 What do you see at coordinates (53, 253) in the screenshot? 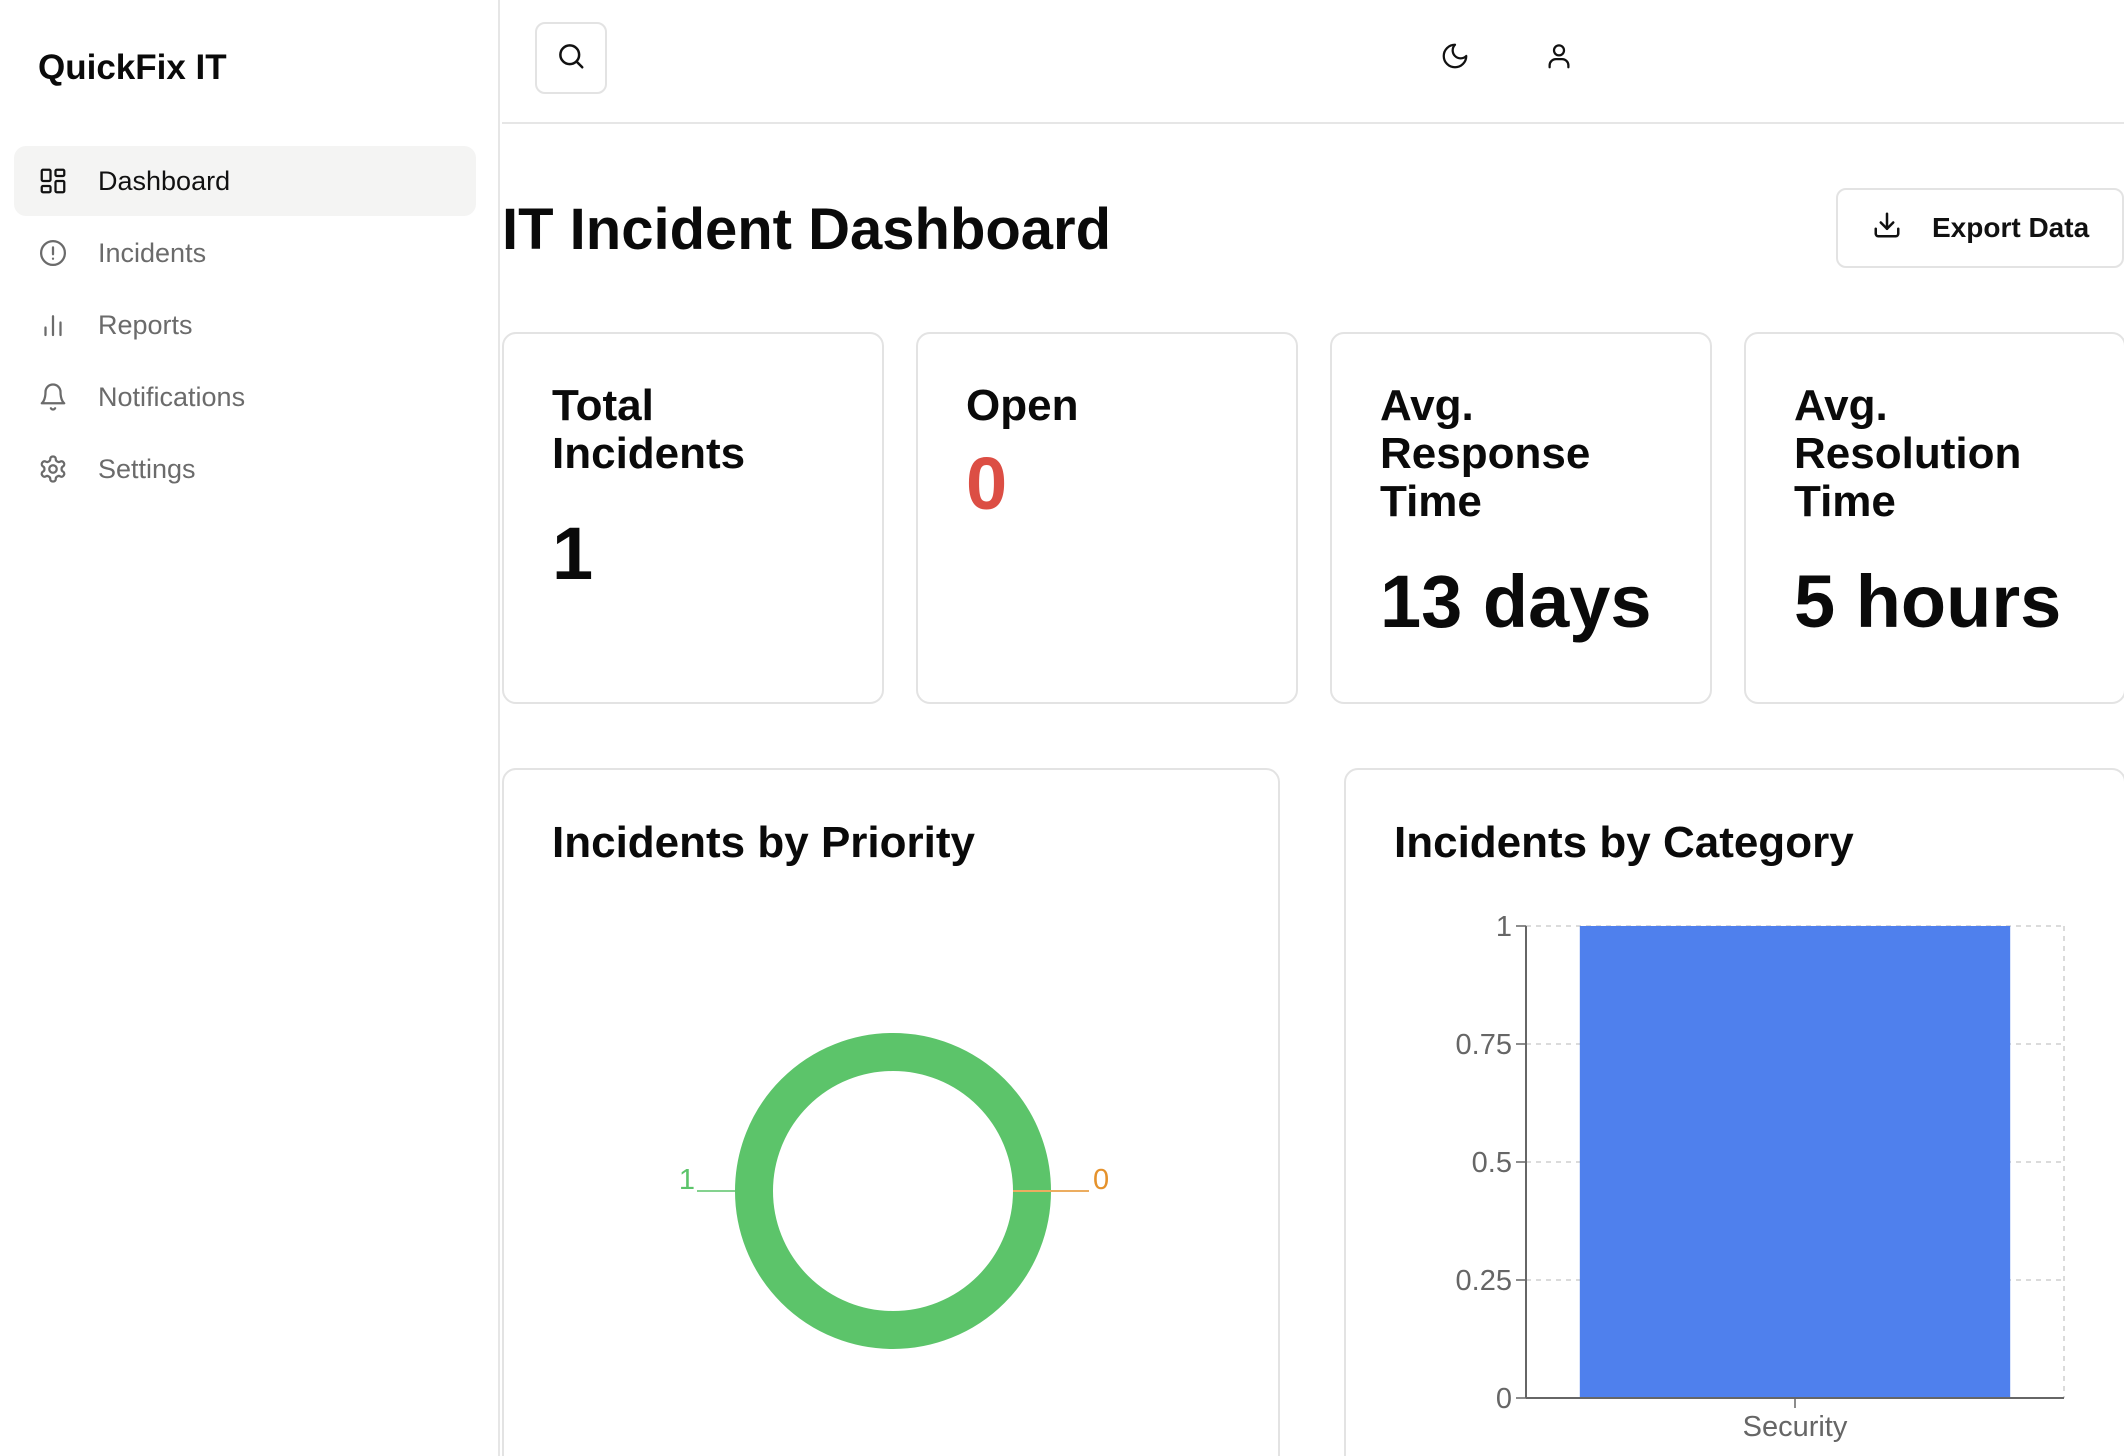
I see `alert-circle-icon` at bounding box center [53, 253].